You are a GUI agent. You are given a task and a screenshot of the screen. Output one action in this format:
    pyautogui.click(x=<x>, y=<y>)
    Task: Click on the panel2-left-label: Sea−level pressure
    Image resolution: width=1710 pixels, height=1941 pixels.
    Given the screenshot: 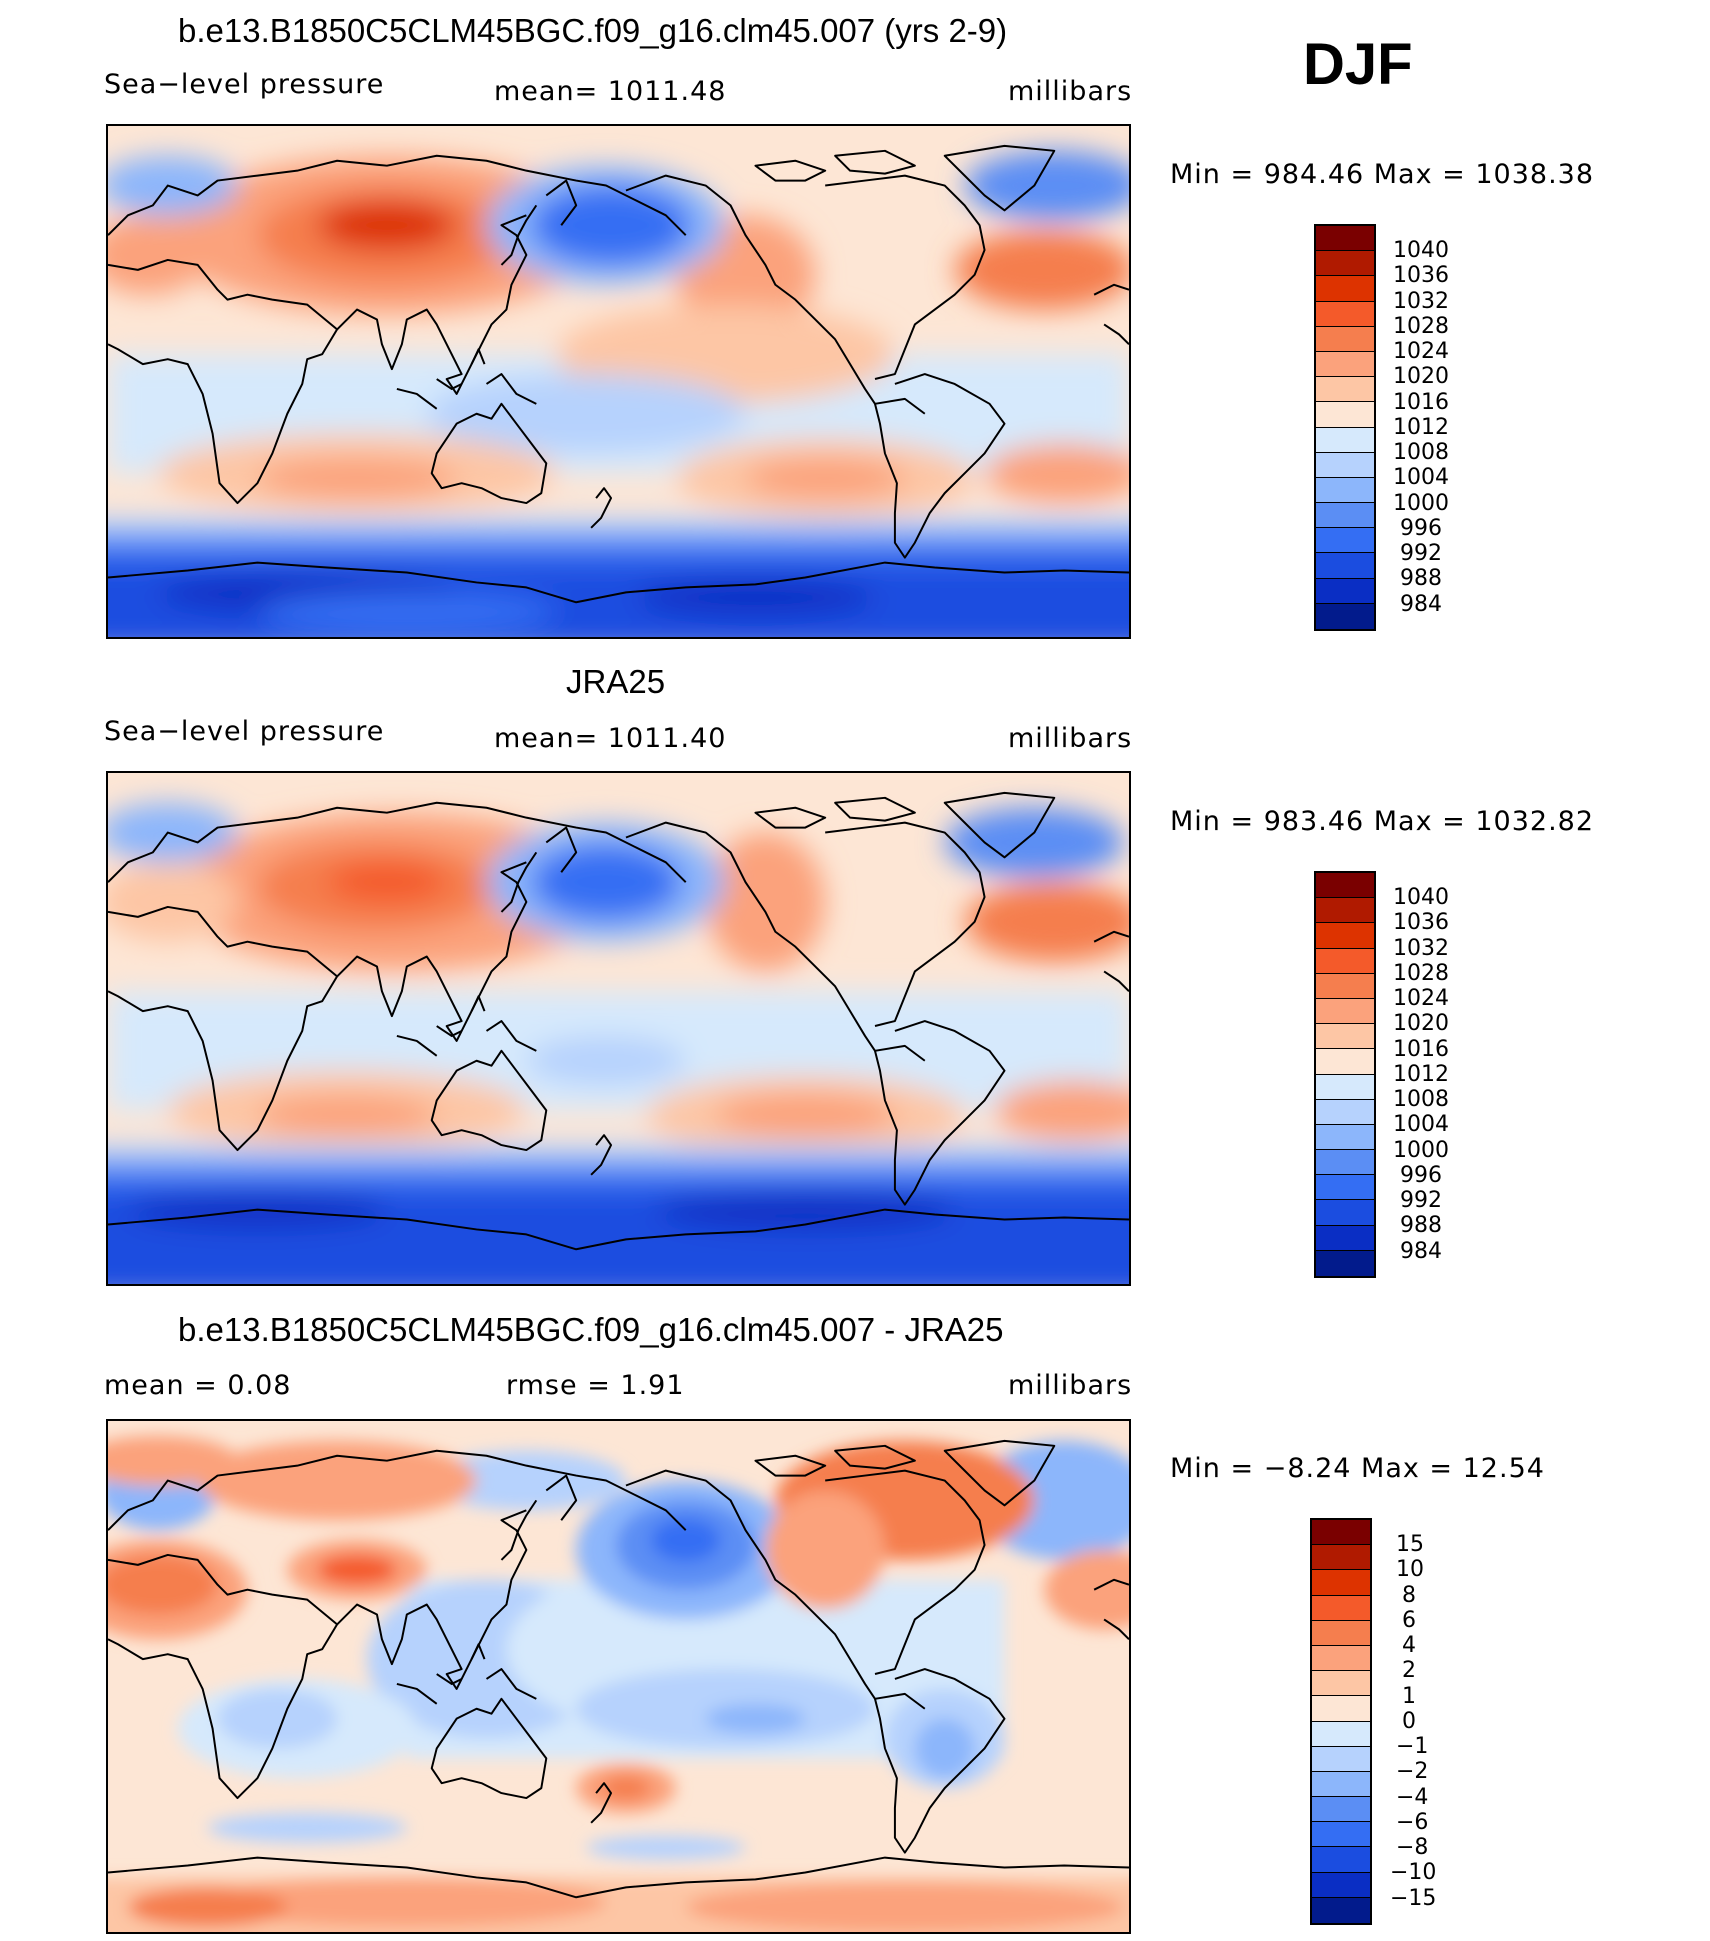 What is the action you would take?
    pyautogui.click(x=244, y=731)
    